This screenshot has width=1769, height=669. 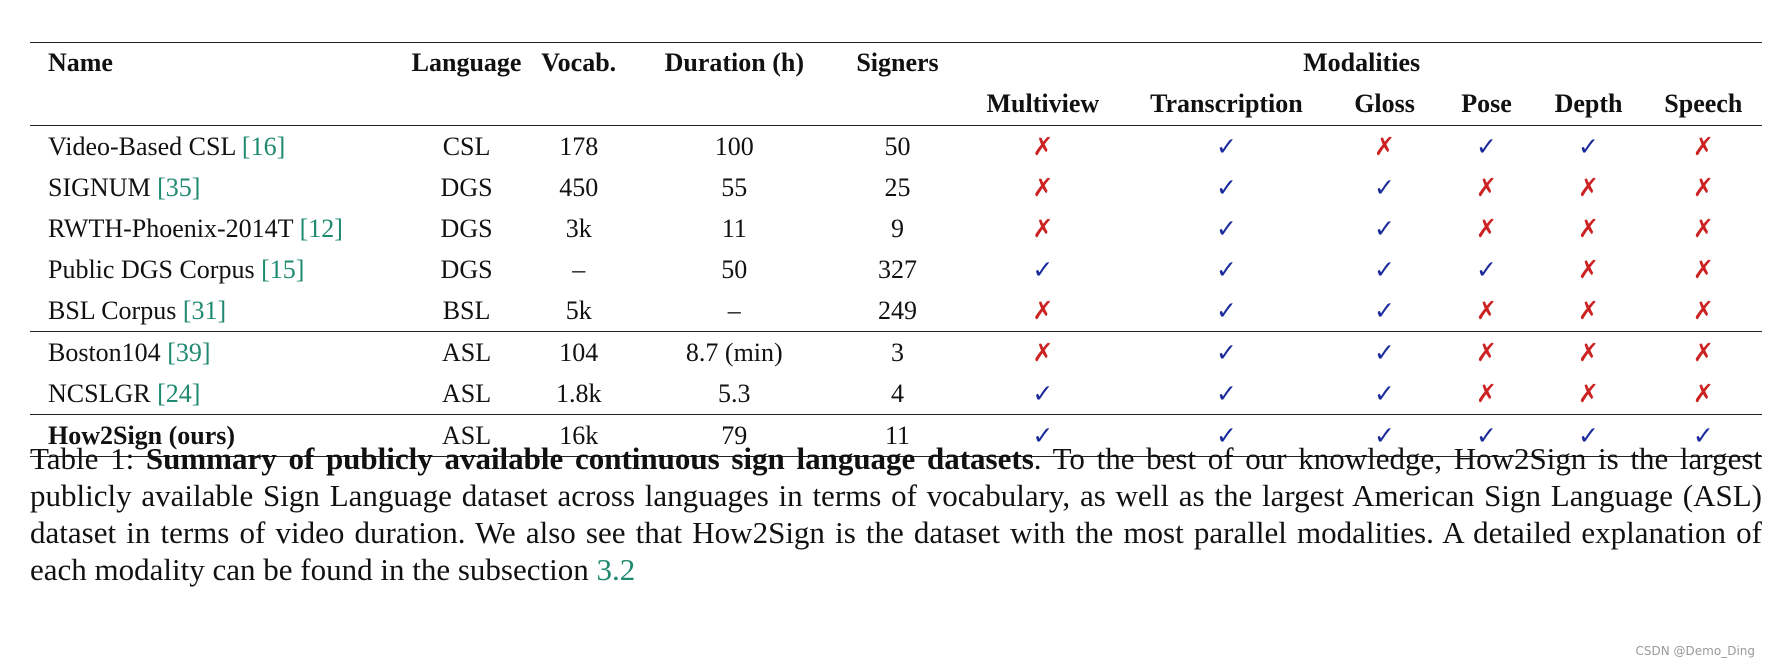 What do you see at coordinates (579, 393) in the screenshot?
I see `cell-vocab: 1.8k` at bounding box center [579, 393].